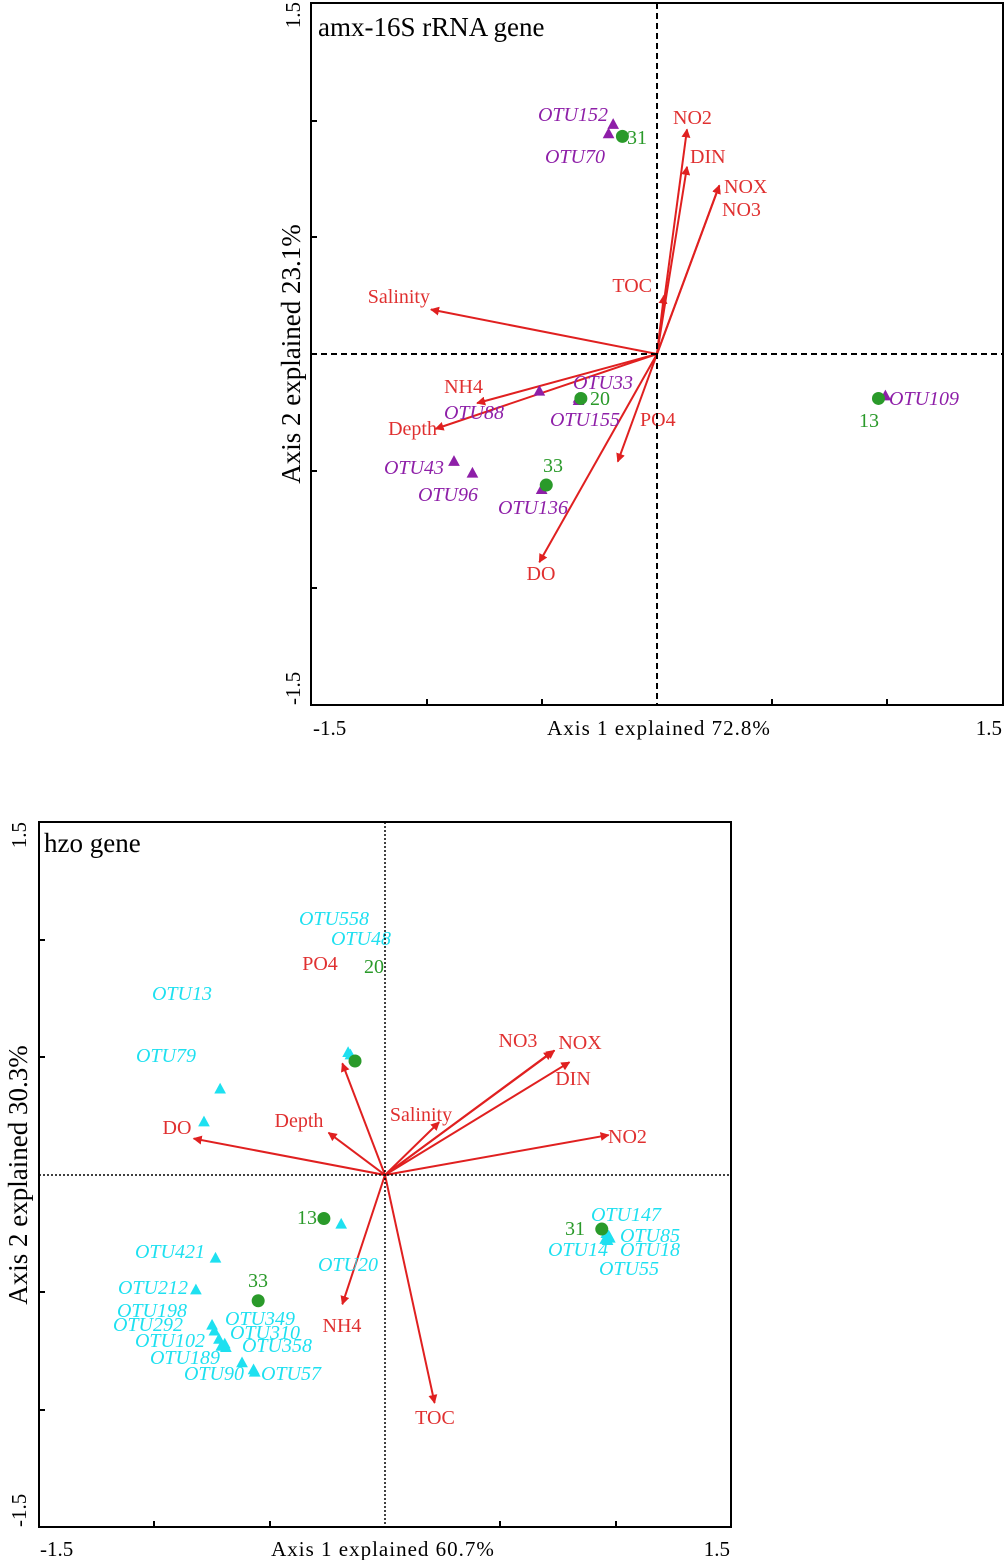 The height and width of the screenshot is (1560, 1007). Describe the element at coordinates (629, 1269) in the screenshot. I see `hzo-otu-label-otu55: OTU55` at that location.